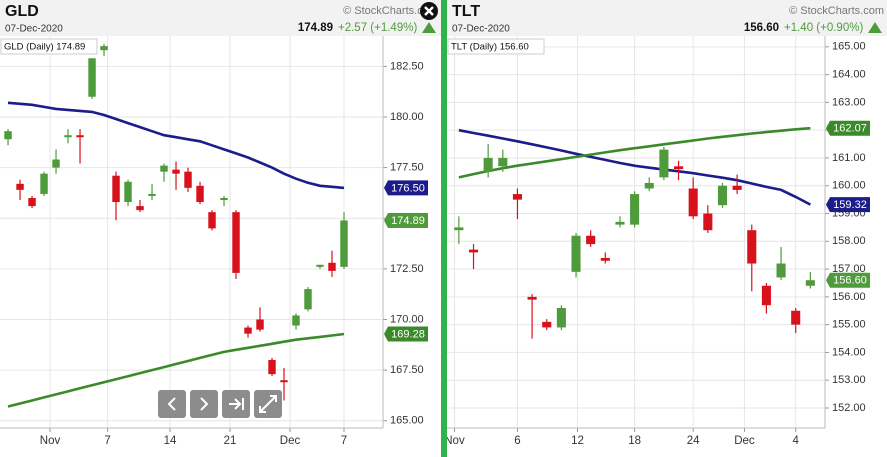 Image resolution: width=887 pixels, height=457 pixels. Describe the element at coordinates (220, 18) in the screenshot. I see `header-bg` at that location.